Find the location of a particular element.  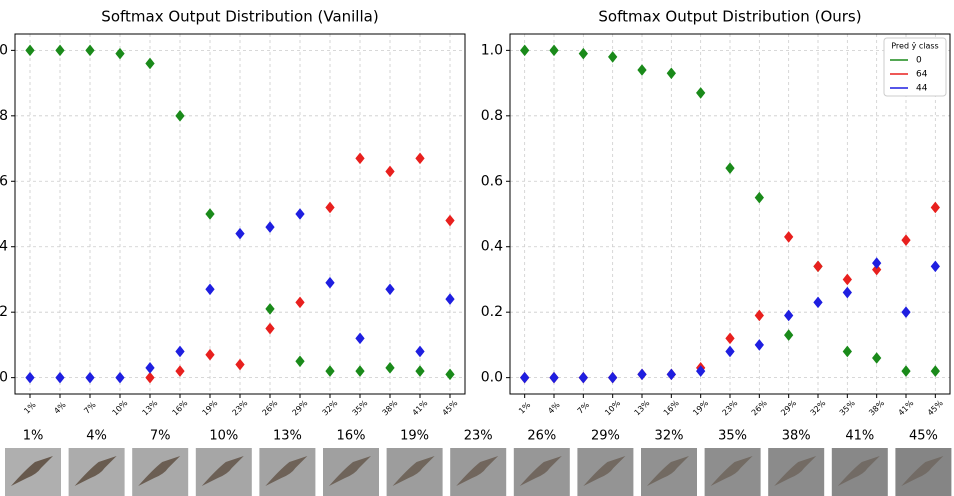

y-tick-label: 0.4 is located at coordinates (4, 247).